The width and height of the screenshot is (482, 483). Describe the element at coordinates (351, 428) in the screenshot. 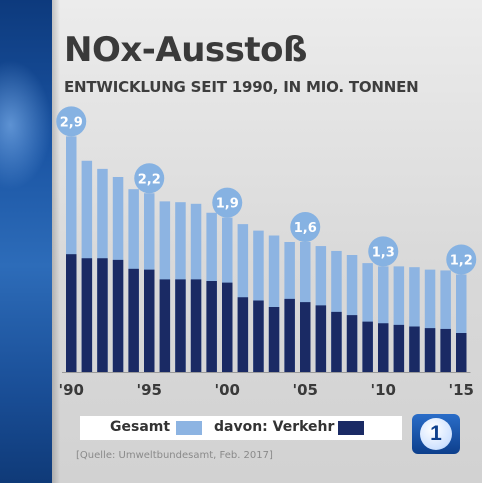

I see `legend-swatch-traffic` at that location.